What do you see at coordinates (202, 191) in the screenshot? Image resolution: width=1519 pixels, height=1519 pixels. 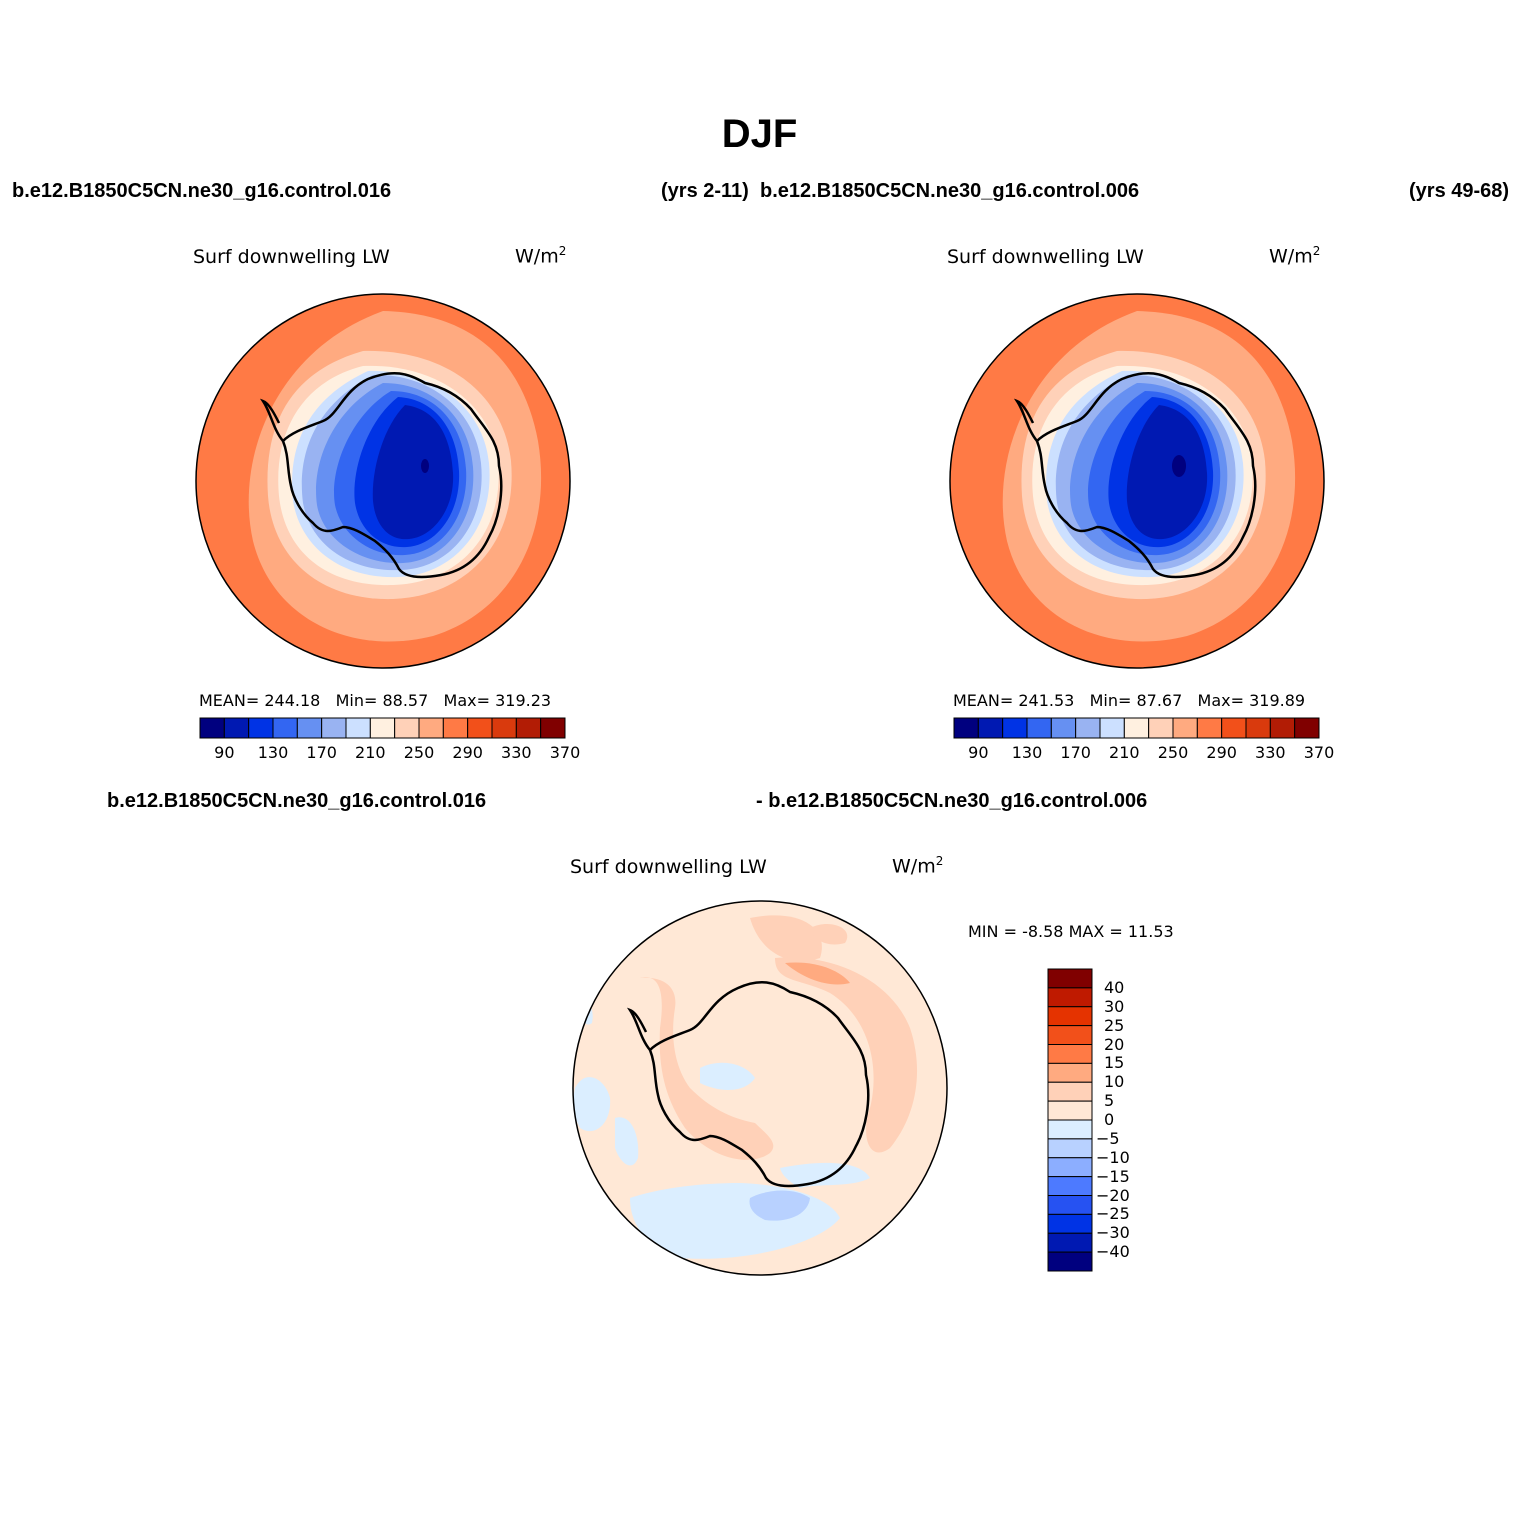 I see `case-label-left: b.e12.B1850C5CN.ne30_g16.control.016` at bounding box center [202, 191].